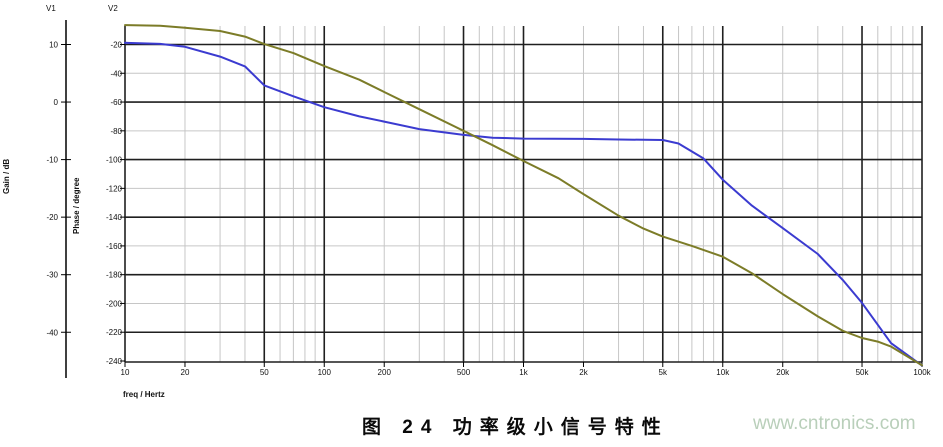  I want to click on phase-tick-label: -100, so click(114, 160).